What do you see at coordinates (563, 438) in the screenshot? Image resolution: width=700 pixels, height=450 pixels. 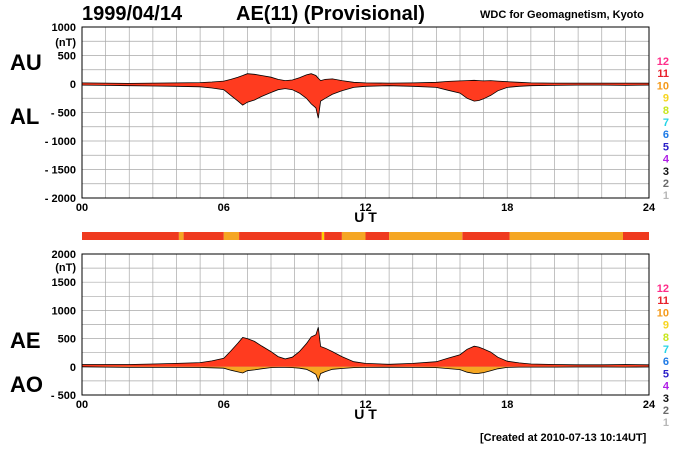 I see `created-timestamp: [Created at 2010-07-13 10:14UT]` at bounding box center [563, 438].